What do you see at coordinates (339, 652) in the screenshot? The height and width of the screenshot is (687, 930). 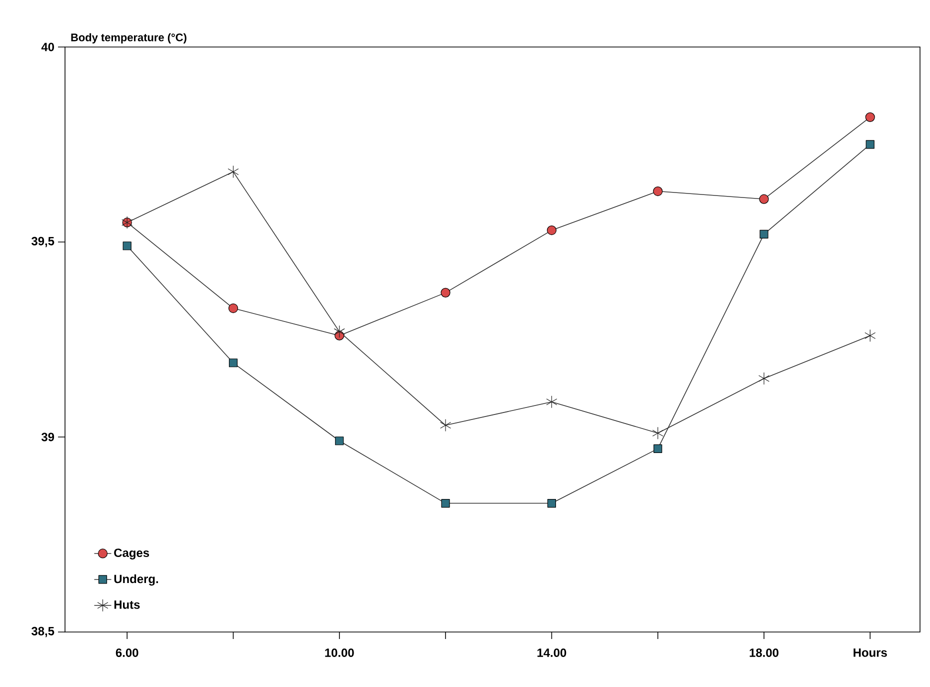 I see `x-tick-label: 10.00` at bounding box center [339, 652].